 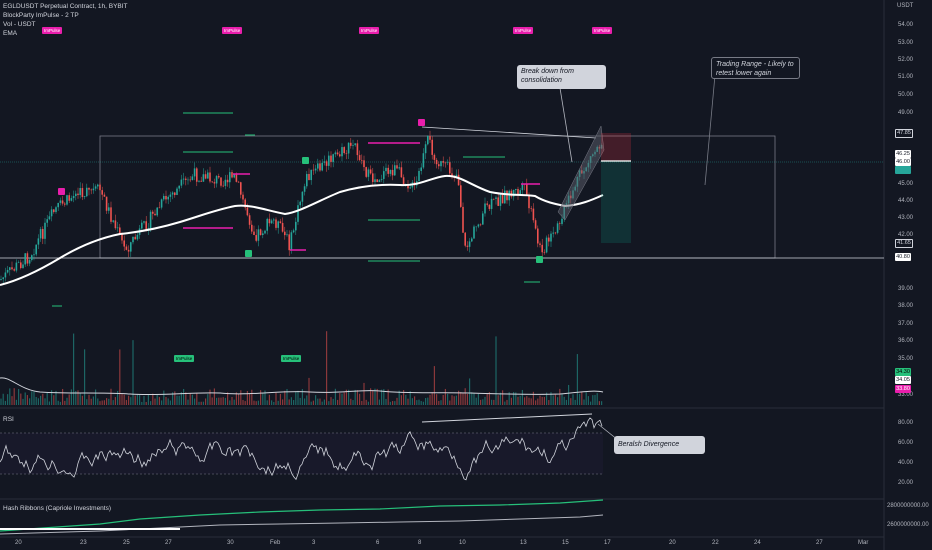 I want to click on breakdown-annotation: Break down from consolidation, so click(x=561, y=77).